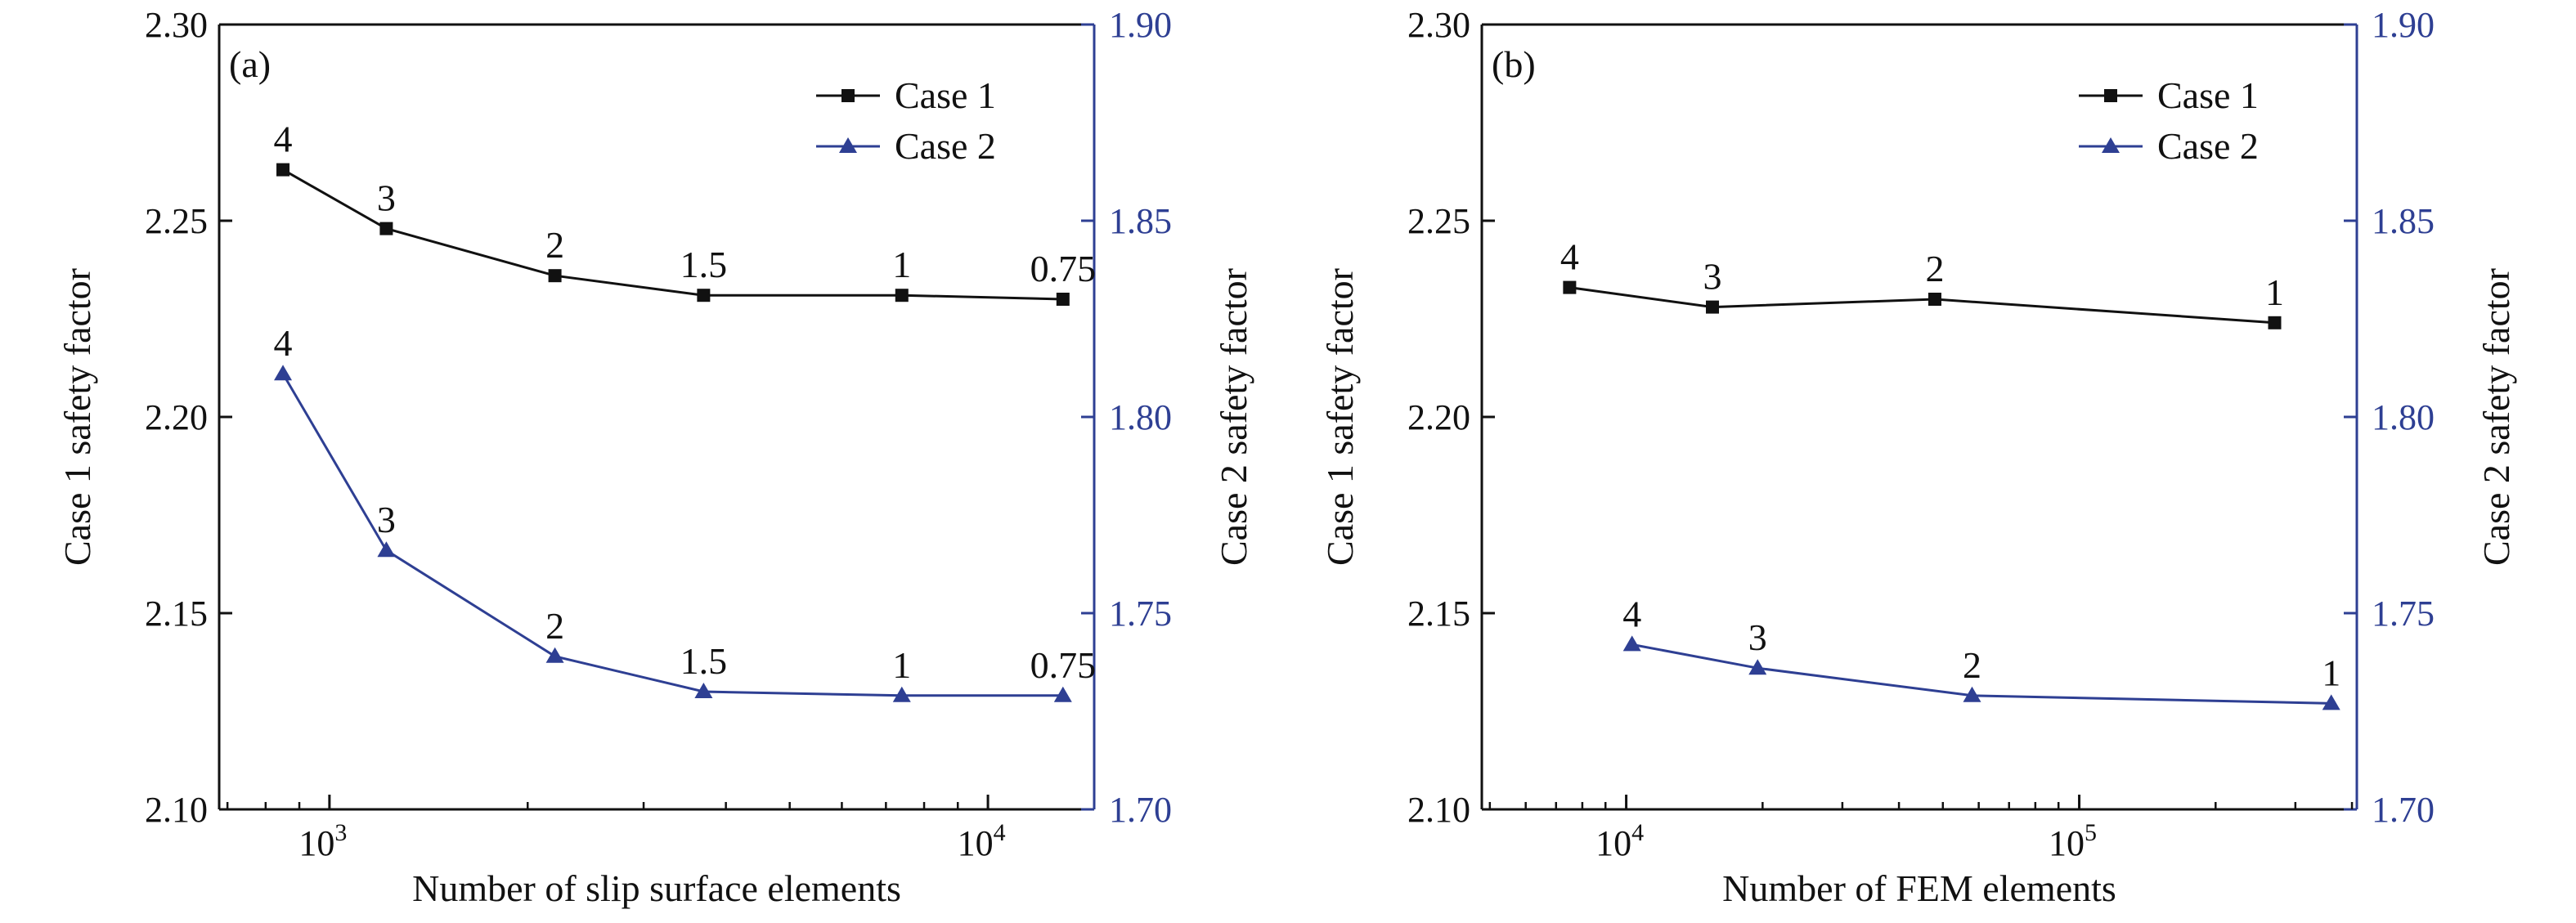 The image size is (2576, 923). What do you see at coordinates (2073, 841) in the screenshot?
I see `x-tick-label: 10⁵` at bounding box center [2073, 841].